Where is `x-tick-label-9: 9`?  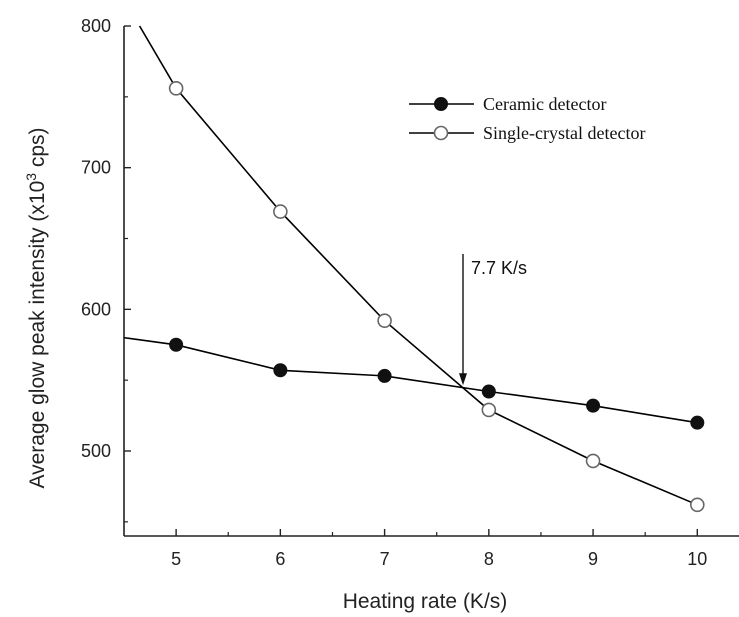
x-tick-label-9: 9 is located at coordinates (593, 559).